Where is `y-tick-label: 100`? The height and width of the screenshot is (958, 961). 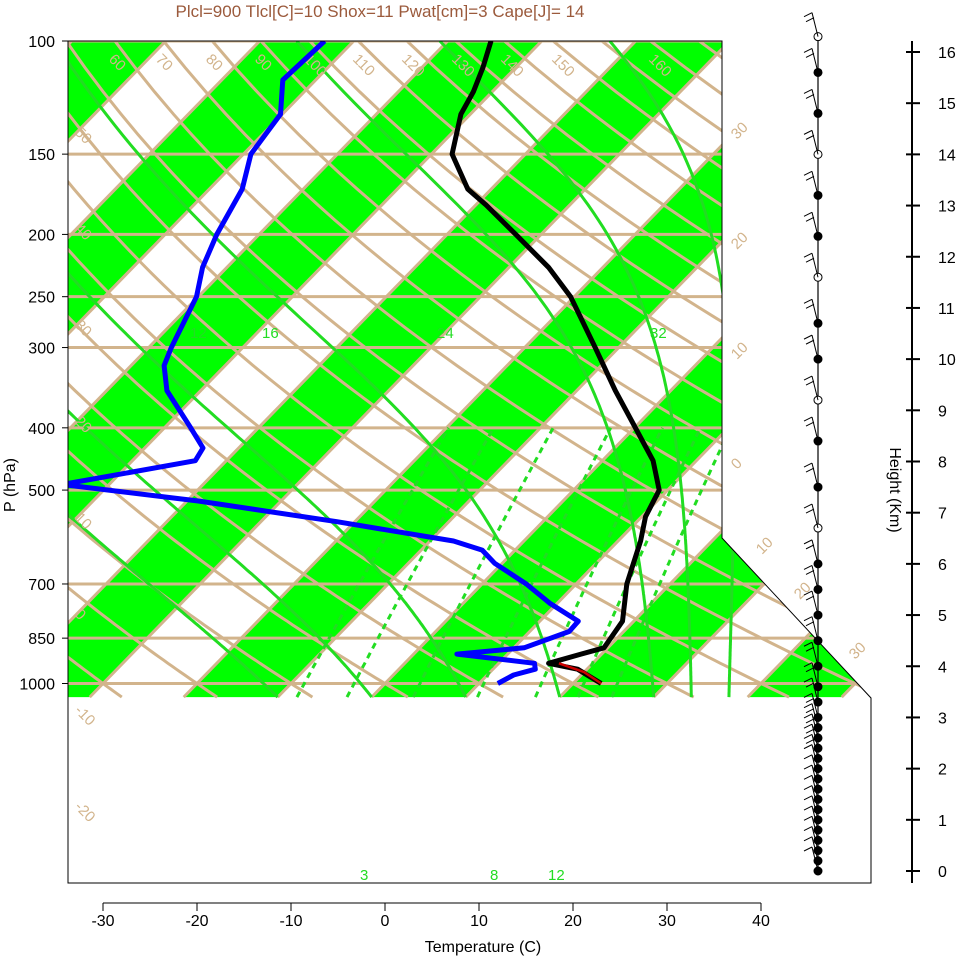 y-tick-label: 100 is located at coordinates (41, 42).